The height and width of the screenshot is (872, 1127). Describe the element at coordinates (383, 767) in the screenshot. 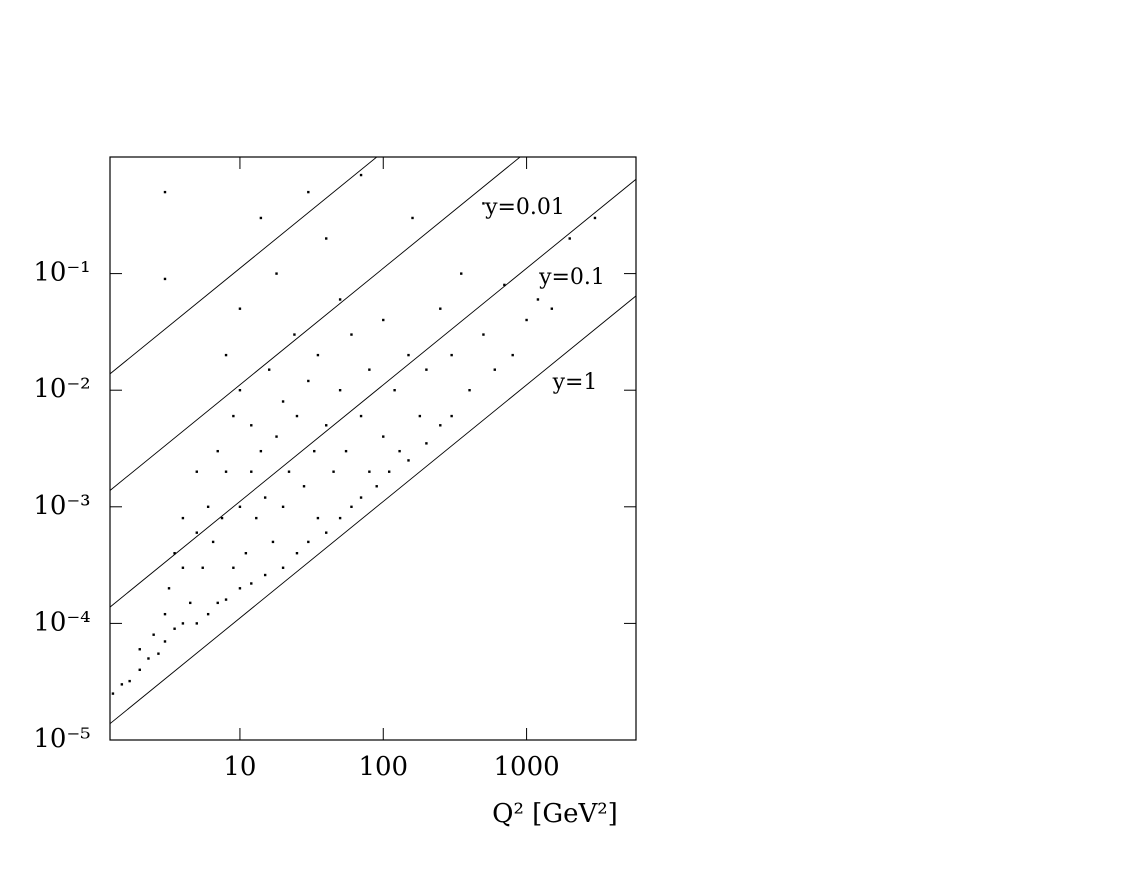

I see `x-tick-label: 100` at that location.